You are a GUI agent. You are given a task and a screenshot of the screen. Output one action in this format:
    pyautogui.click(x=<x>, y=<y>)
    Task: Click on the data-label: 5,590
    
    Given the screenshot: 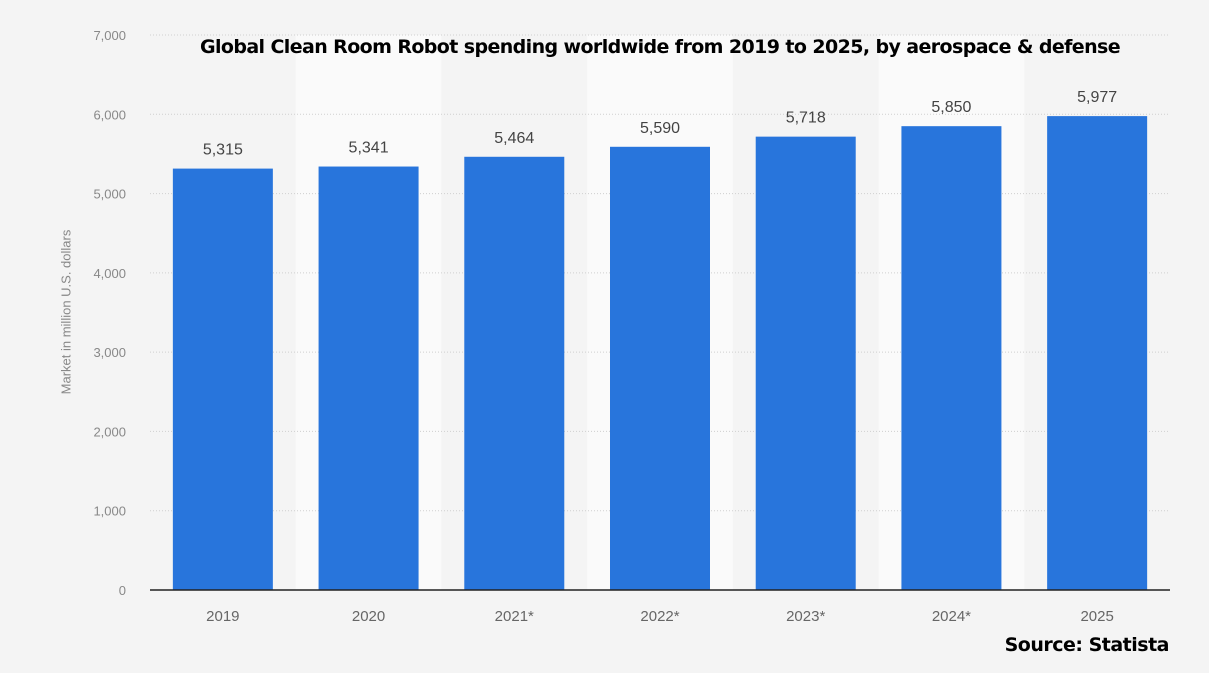 What is the action you would take?
    pyautogui.click(x=660, y=128)
    